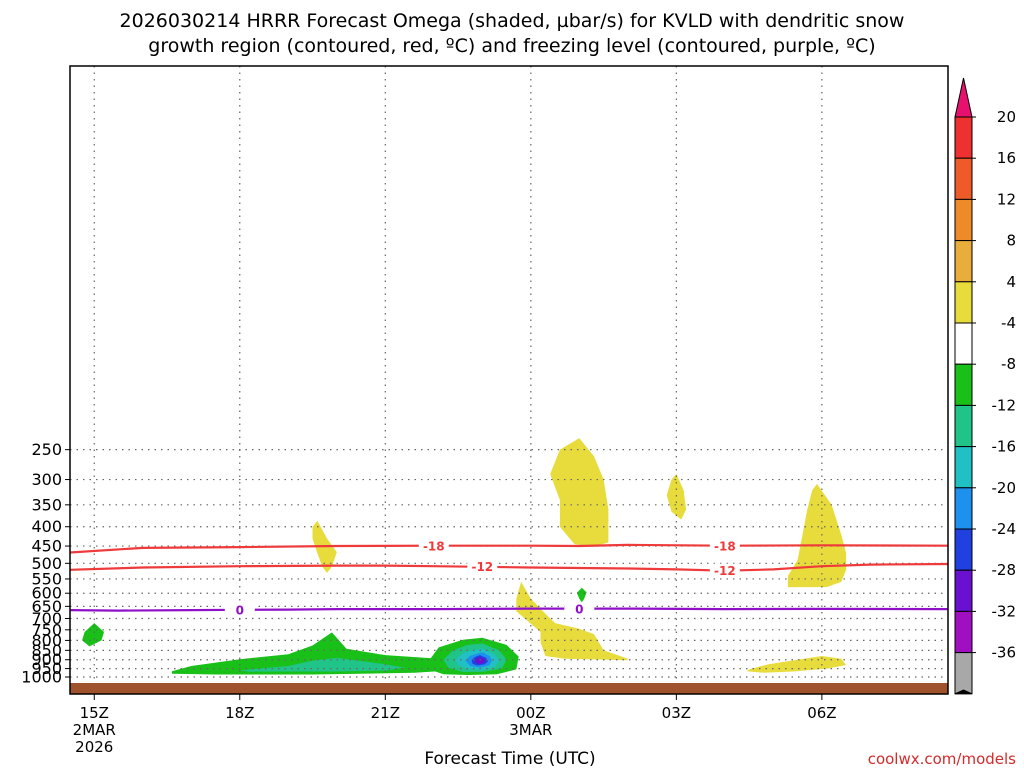 The height and width of the screenshot is (768, 1024). What do you see at coordinates (509, 758) in the screenshot?
I see `x-axis-label: Forecast Time (UTC)` at bounding box center [509, 758].